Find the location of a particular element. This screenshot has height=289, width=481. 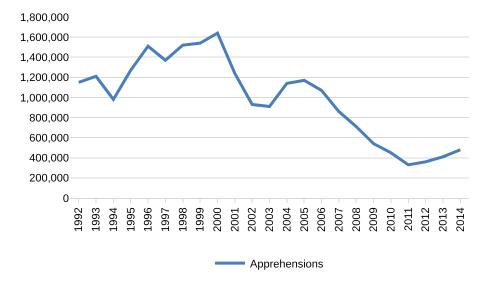

x-tick-label: 2011 is located at coordinates (408, 219).